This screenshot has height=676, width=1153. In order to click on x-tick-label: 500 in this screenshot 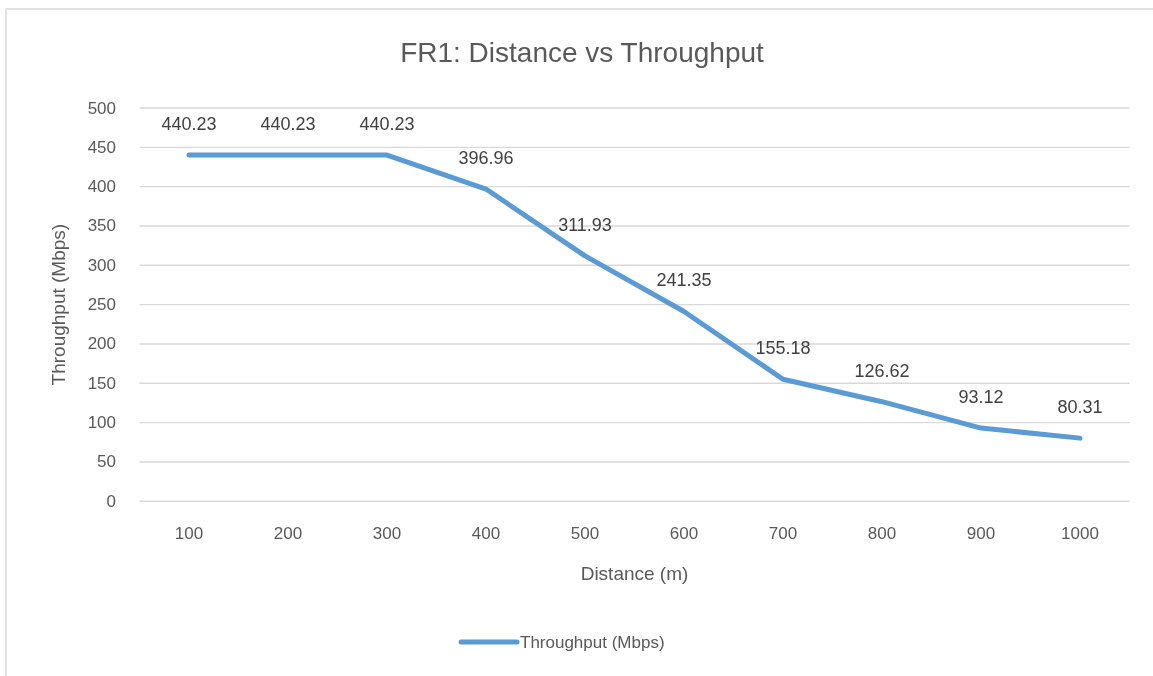, I will do `click(585, 533)`.